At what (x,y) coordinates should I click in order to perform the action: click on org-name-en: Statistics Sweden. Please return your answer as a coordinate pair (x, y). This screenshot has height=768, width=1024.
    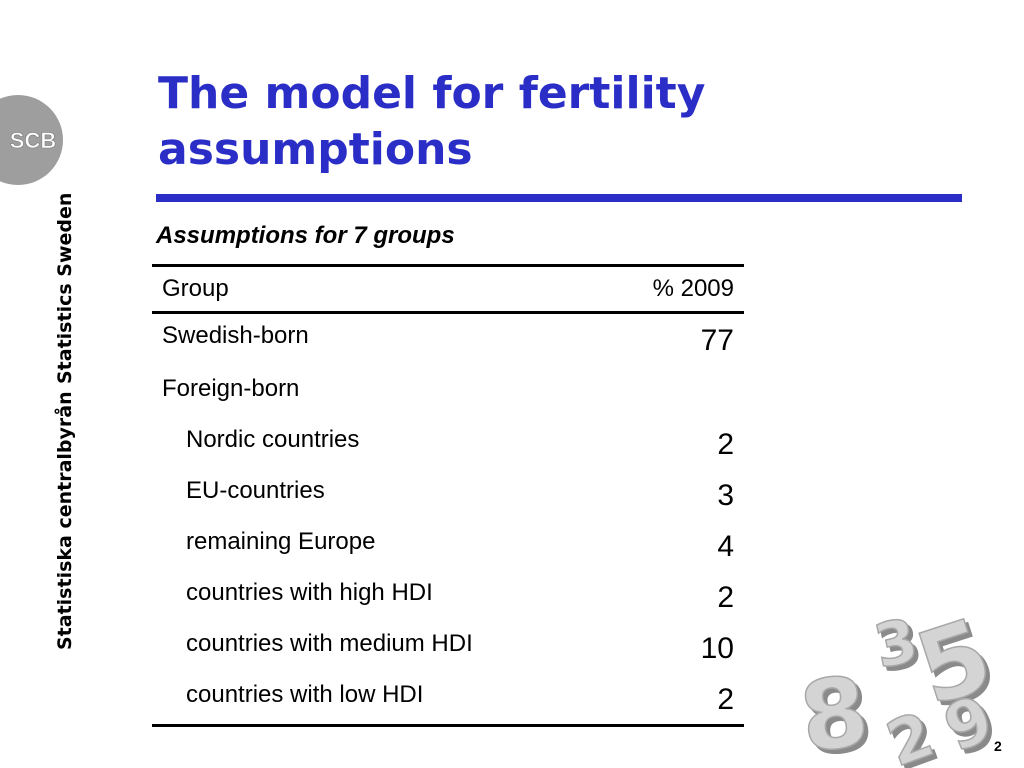
    Looking at the image, I should click on (65, 288).